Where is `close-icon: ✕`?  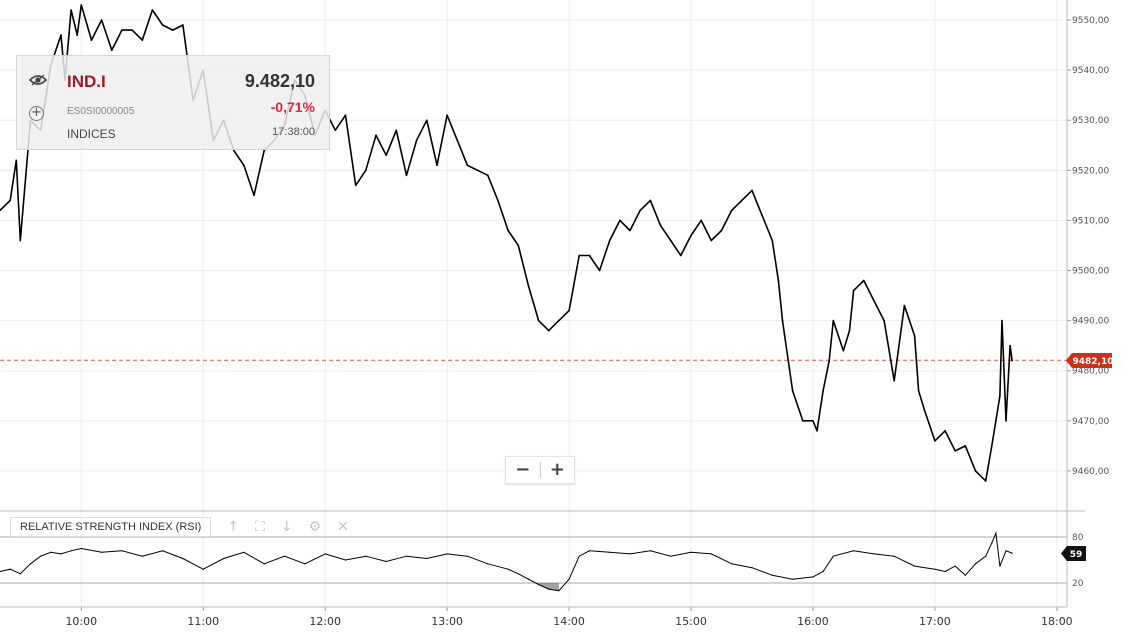
close-icon: ✕ is located at coordinates (343, 527).